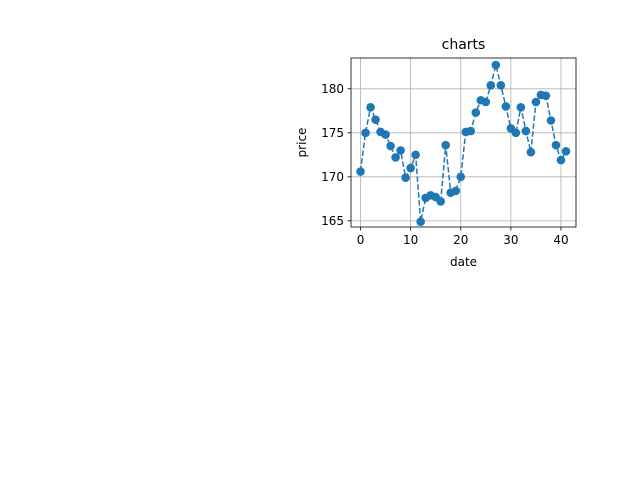 The image size is (640, 485). What do you see at coordinates (336, 155) in the screenshot?
I see `y-axis-ticks: 165 170 175 180` at bounding box center [336, 155].